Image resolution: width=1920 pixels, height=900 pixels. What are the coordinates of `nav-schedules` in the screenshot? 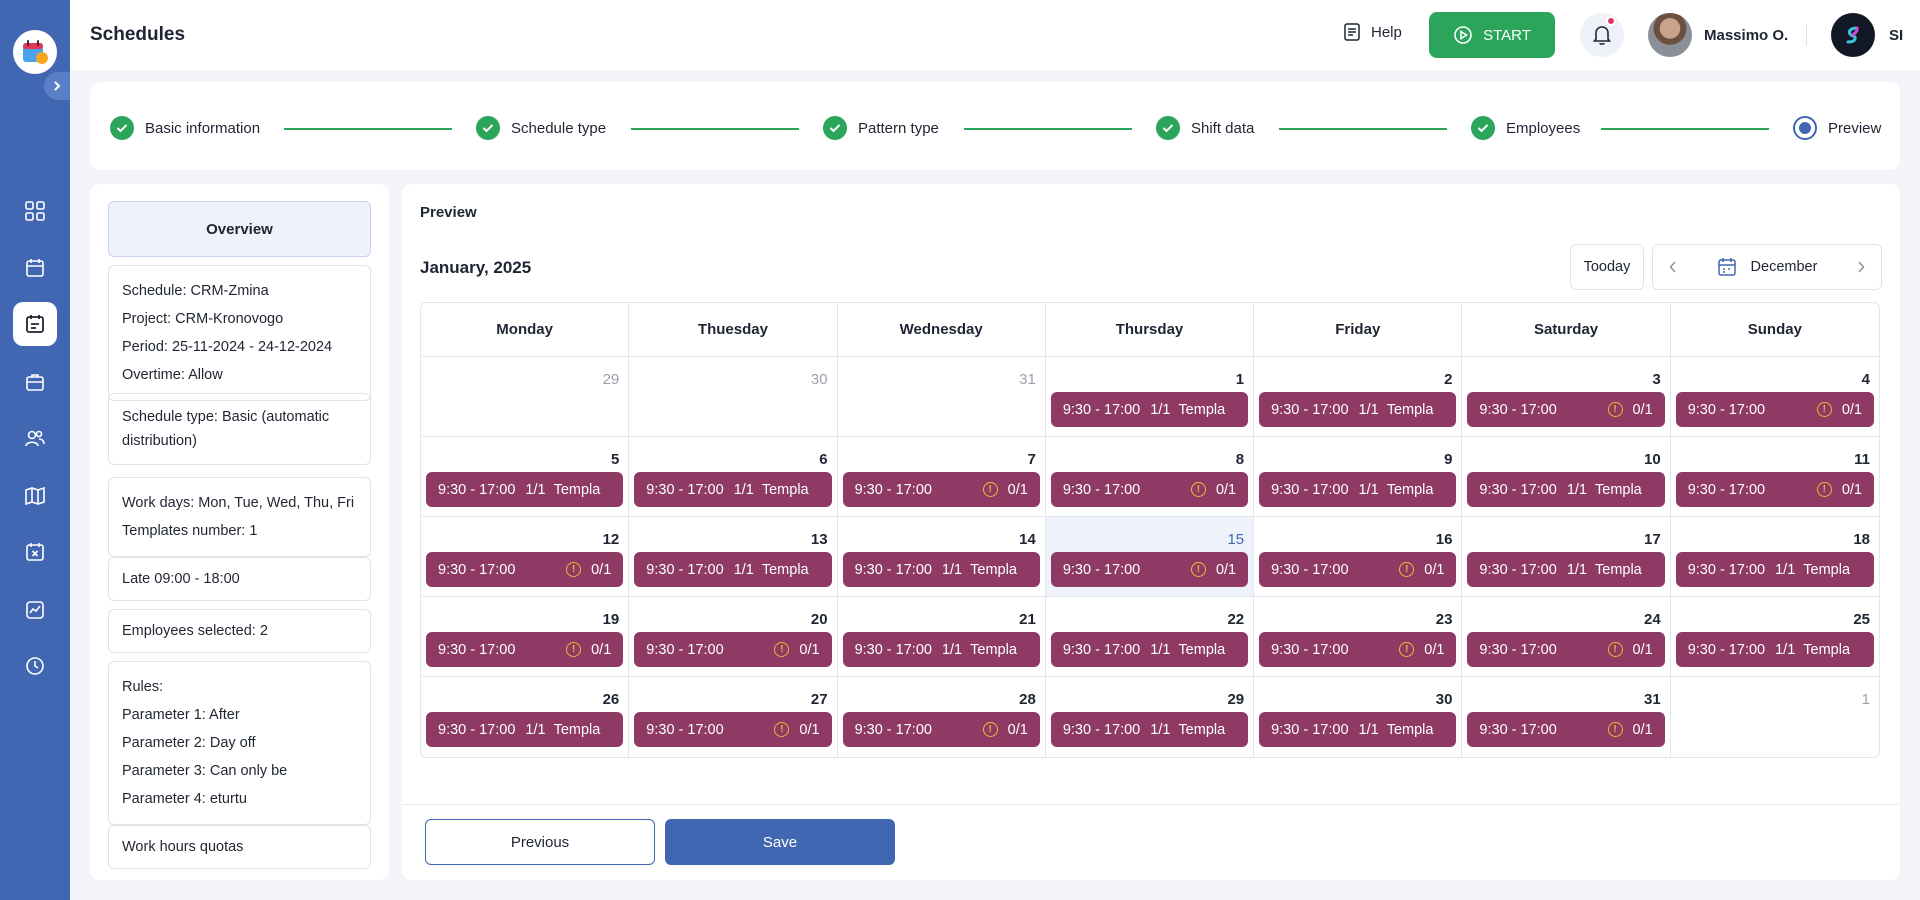 It's located at (35, 324).